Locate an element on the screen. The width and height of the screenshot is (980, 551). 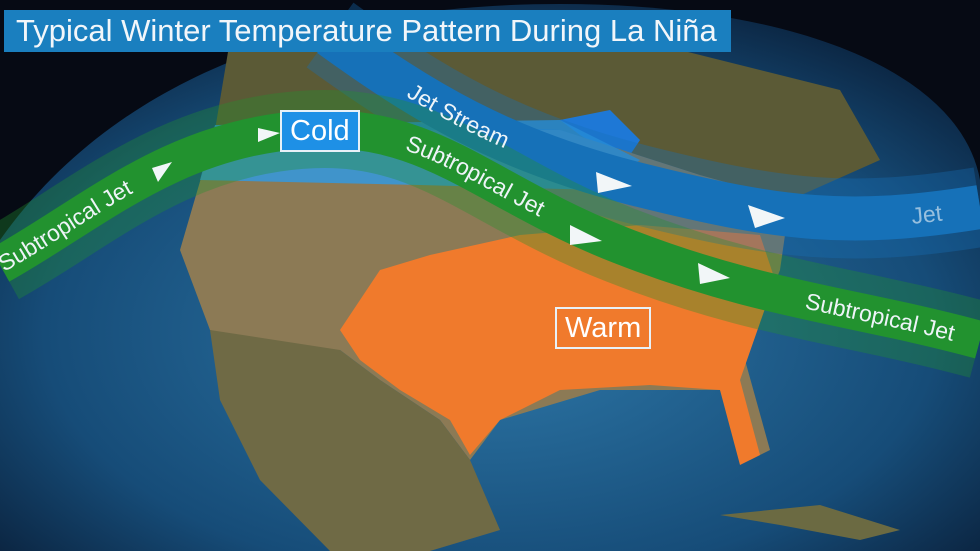
jet-stream-label-right: Jet is located at coordinates (927, 214).